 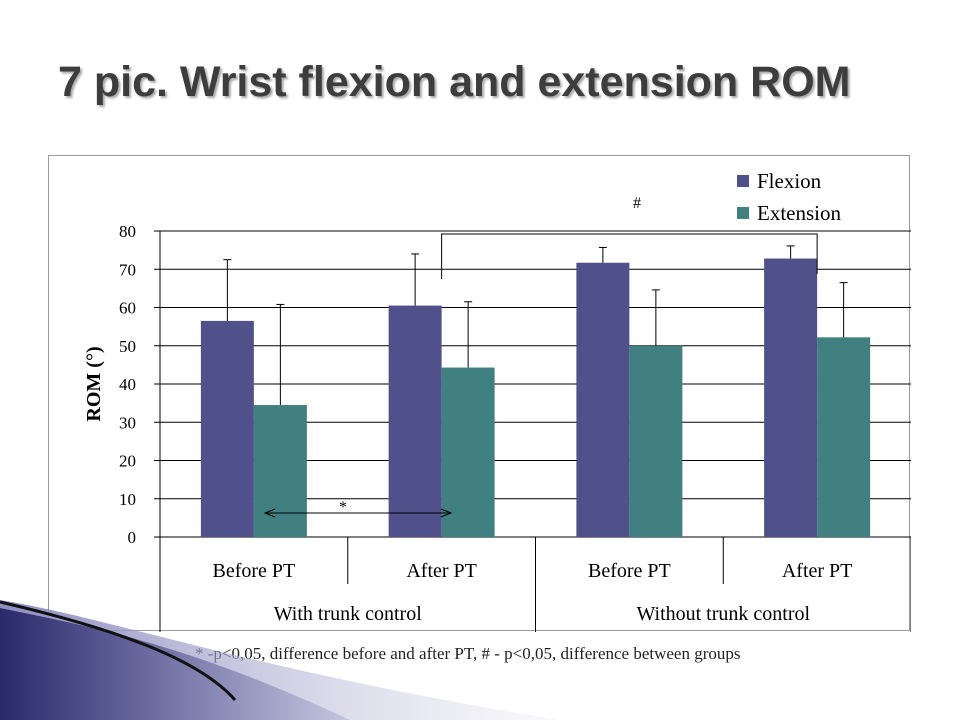 What do you see at coordinates (637, 203) in the screenshot?
I see `hash-annotation: #` at bounding box center [637, 203].